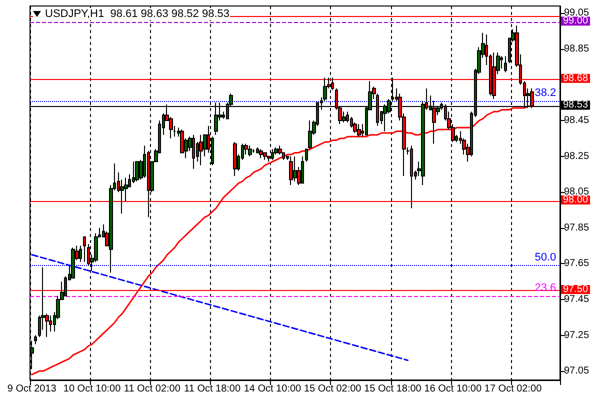 The width and height of the screenshot is (600, 400). I want to click on x-tick-label: 17 Oct 02:00, so click(513, 389).